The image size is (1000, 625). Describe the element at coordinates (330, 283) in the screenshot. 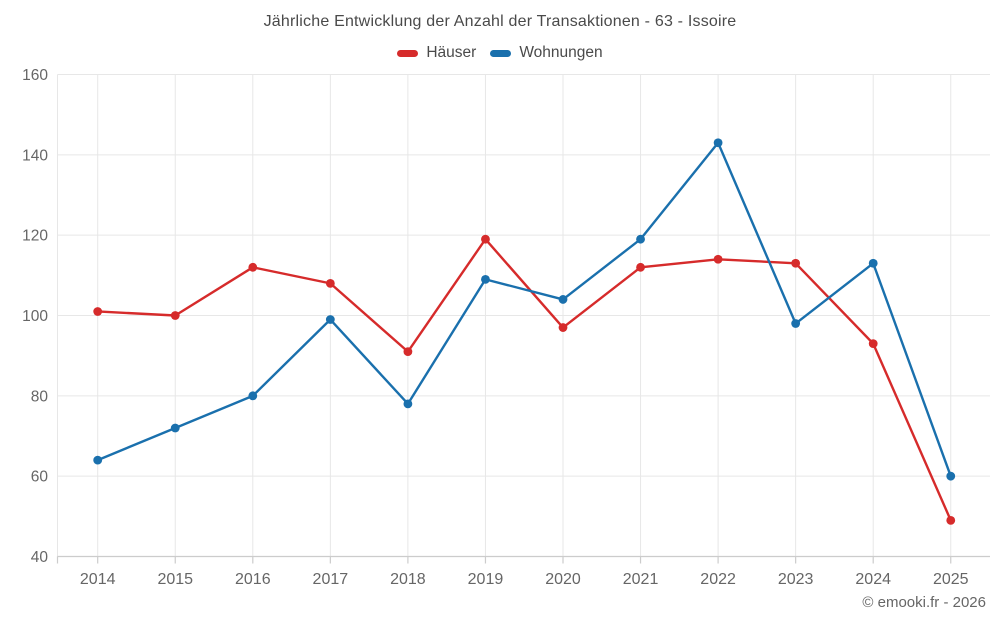

I see `data-point-h-user-2017` at that location.